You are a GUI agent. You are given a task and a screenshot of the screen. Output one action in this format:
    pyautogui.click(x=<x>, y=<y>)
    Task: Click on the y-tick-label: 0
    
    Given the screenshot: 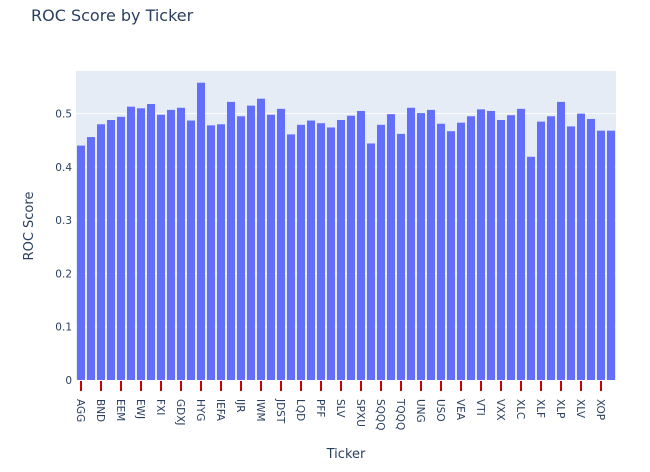 What is the action you would take?
    pyautogui.click(x=68, y=381)
    